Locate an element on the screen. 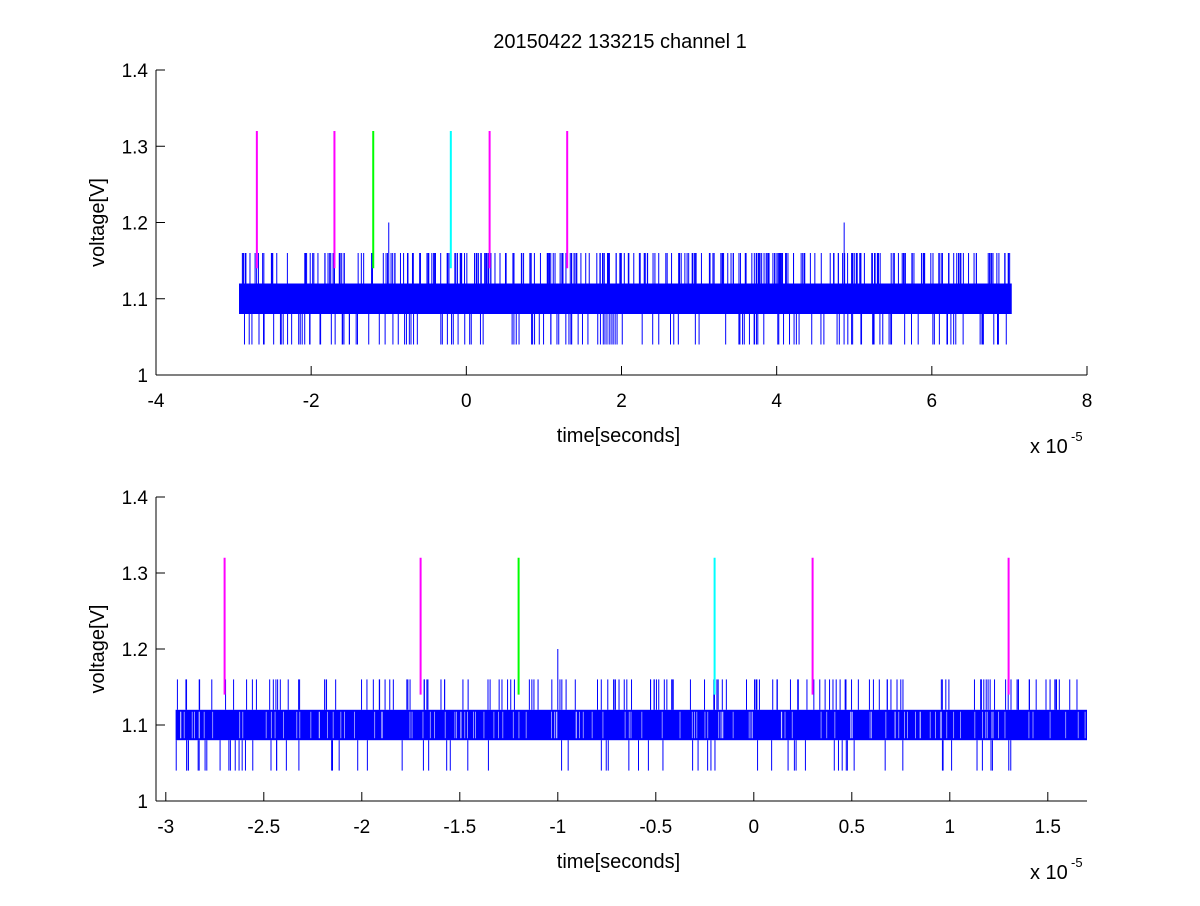  chart-title: 20150422 133215 channel 1 is located at coordinates (620, 42).